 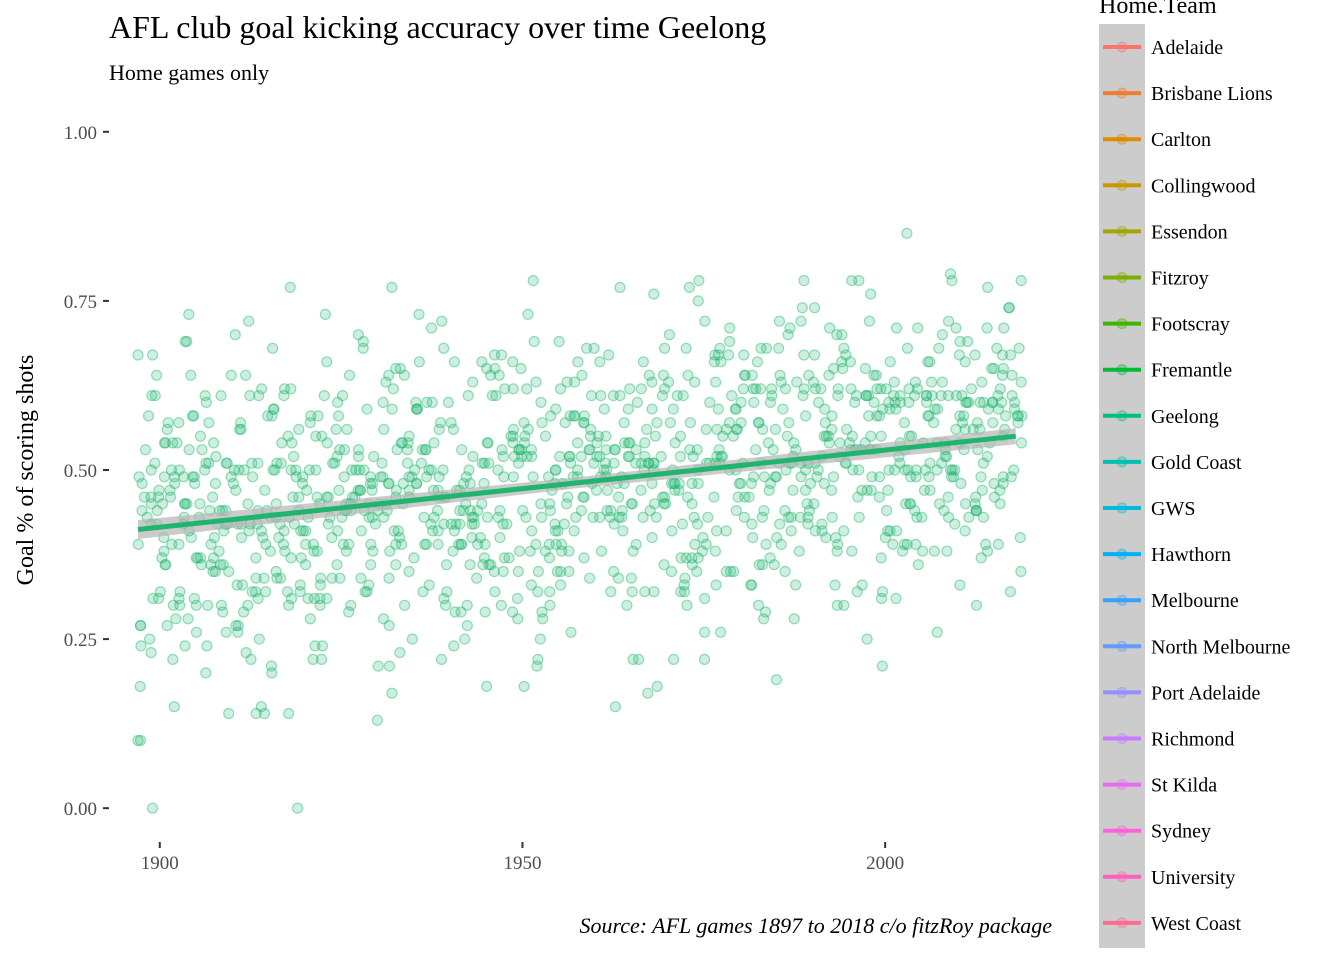 What do you see at coordinates (1181, 832) in the screenshot?
I see `legend-label: Sydney` at bounding box center [1181, 832].